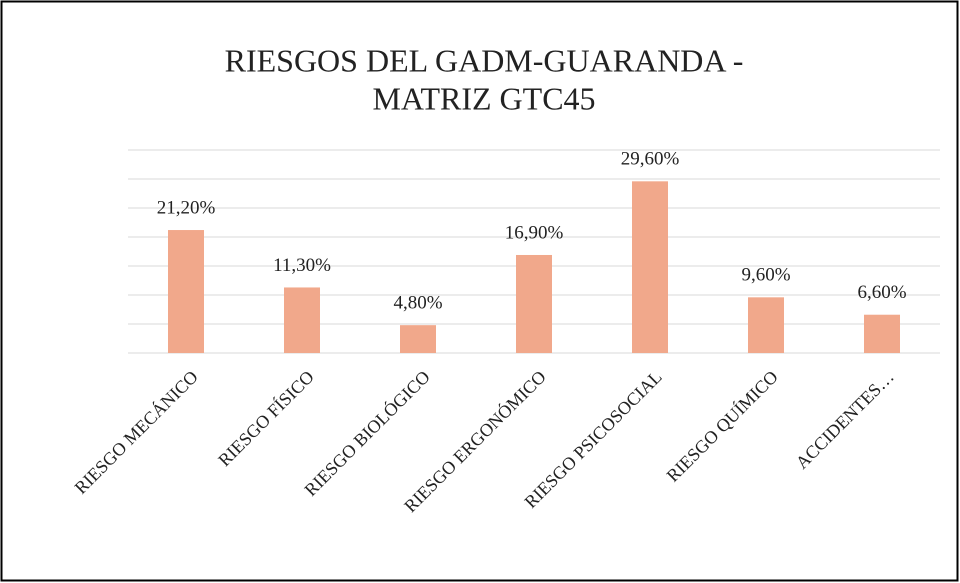  I want to click on data-label: 9,60%, so click(765, 275).